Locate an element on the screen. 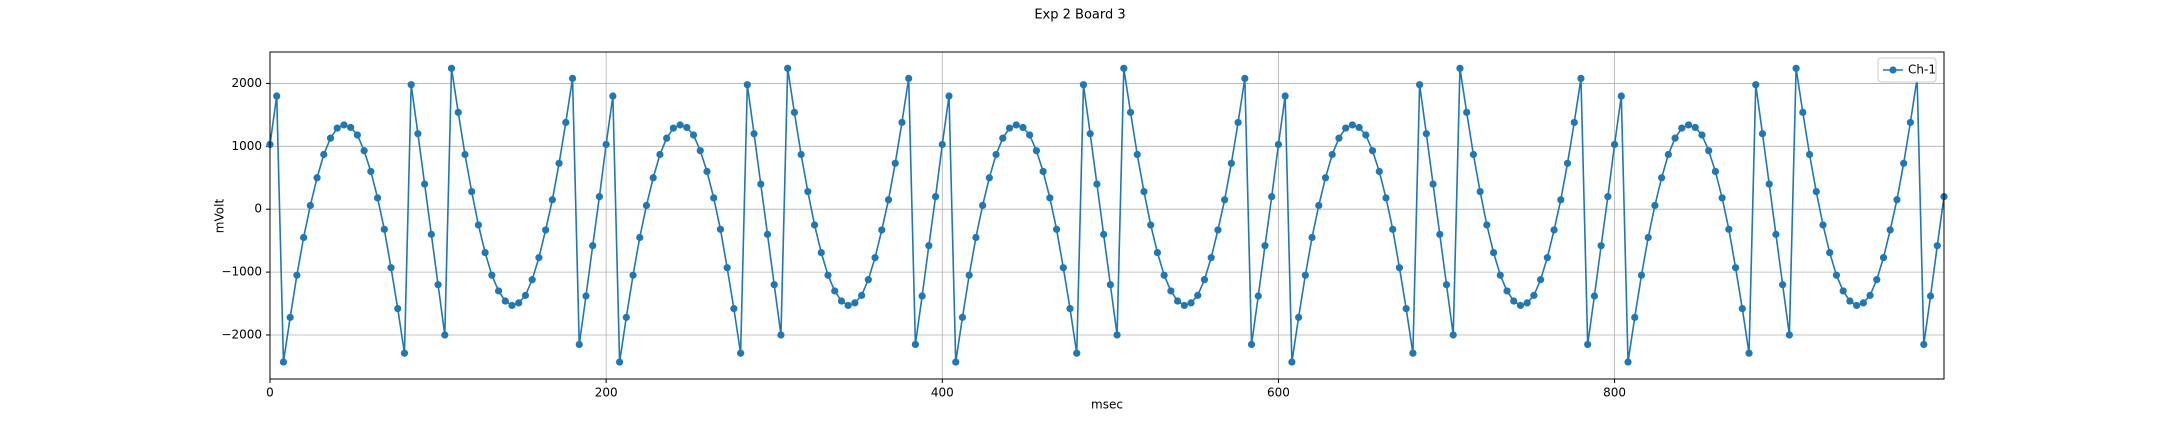  x-axis-label: msec is located at coordinates (1107, 405).